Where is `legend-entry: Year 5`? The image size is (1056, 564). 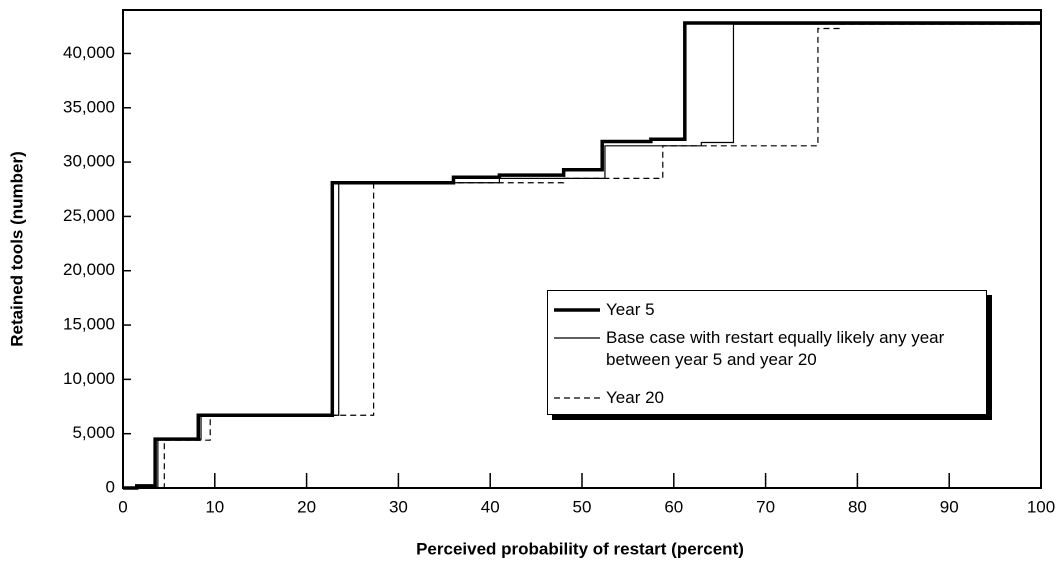
legend-entry: Year 5 is located at coordinates (765, 310).